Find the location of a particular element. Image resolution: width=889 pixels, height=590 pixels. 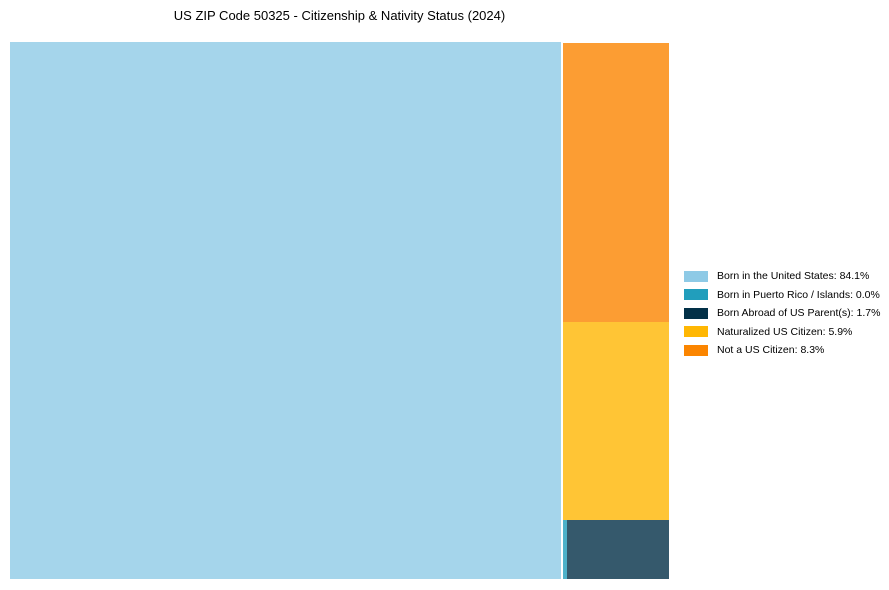

legend-item: Not a US Citizen: 8.3% is located at coordinates (782, 350).